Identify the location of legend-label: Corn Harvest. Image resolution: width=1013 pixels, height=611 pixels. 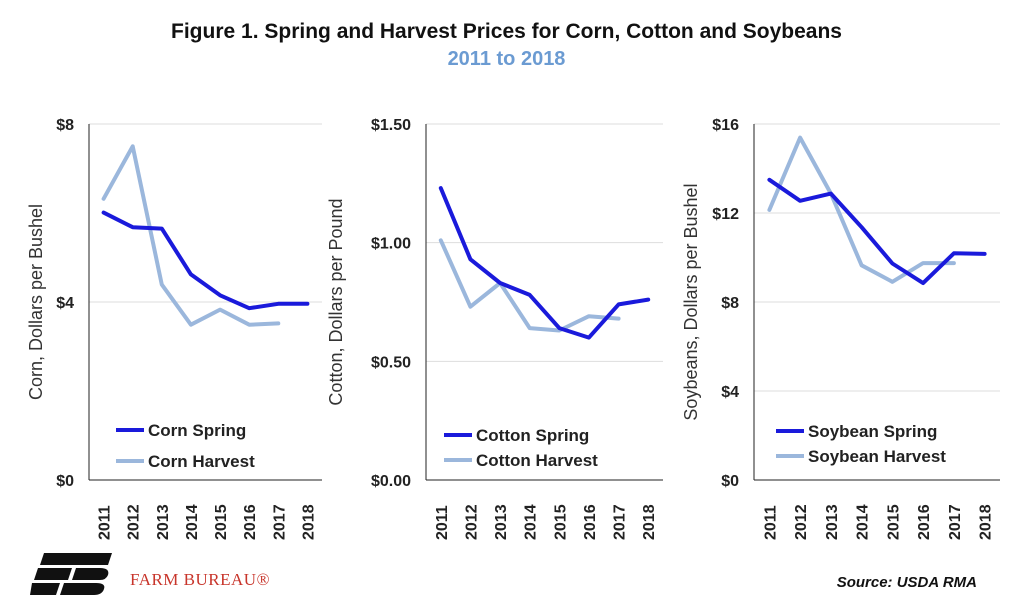
(201, 461).